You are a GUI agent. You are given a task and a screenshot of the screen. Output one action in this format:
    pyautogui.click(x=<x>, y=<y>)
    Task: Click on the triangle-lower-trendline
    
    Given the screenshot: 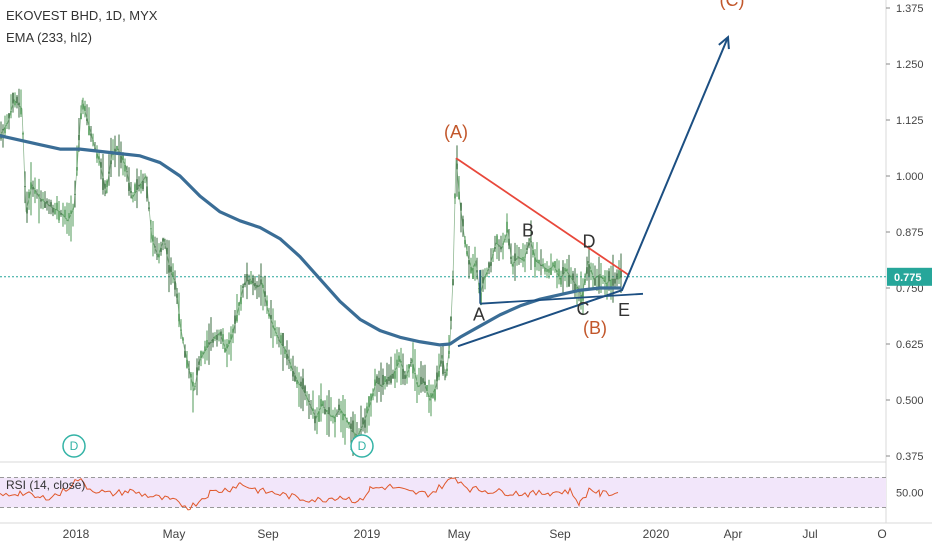 What is the action you would take?
    pyautogui.click(x=561, y=298)
    